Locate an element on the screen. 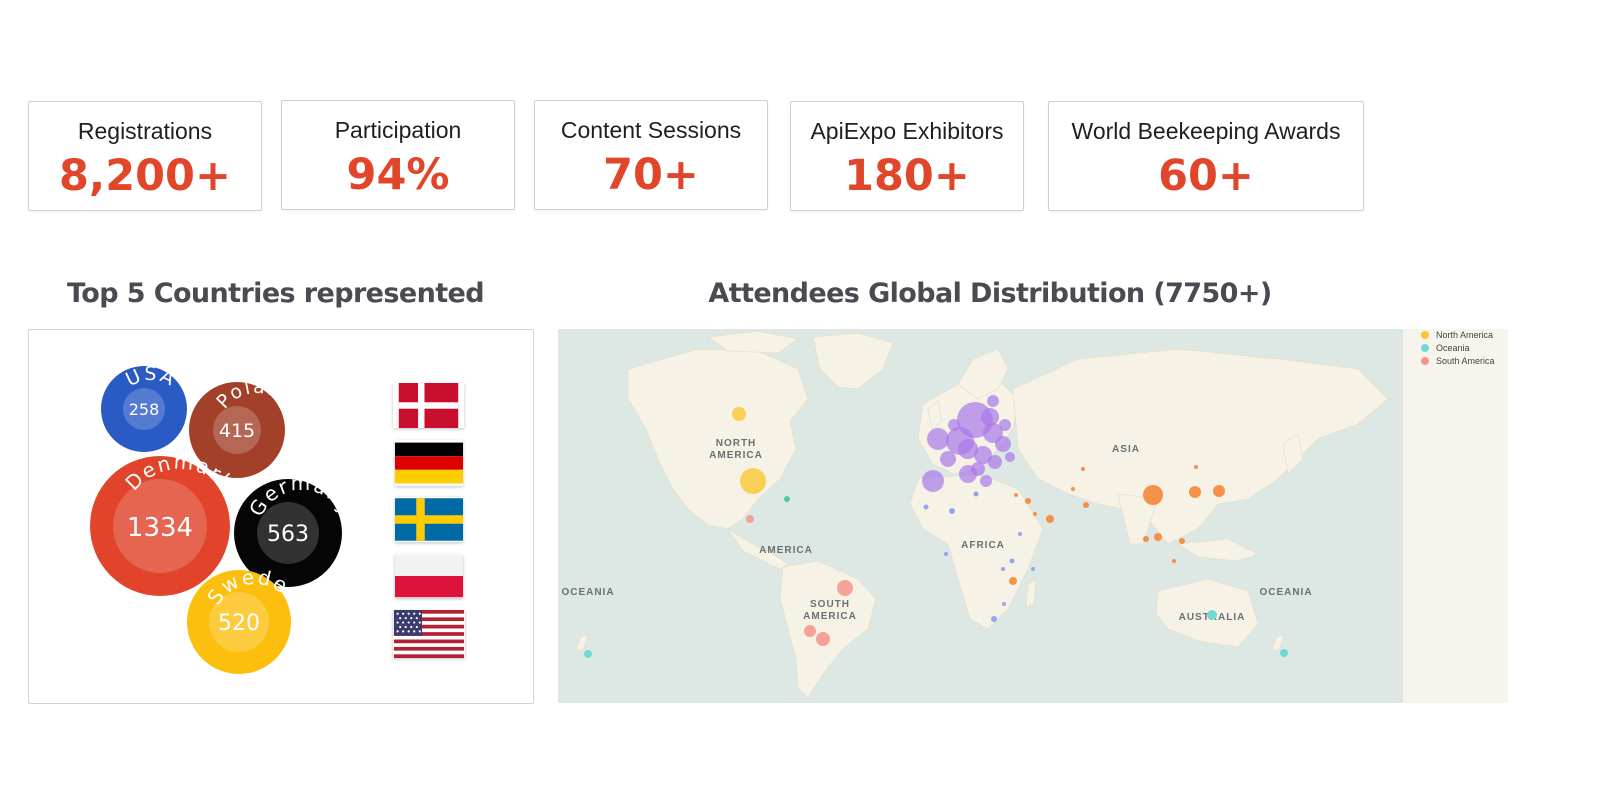  bubble-poland-value: 415 is located at coordinates (237, 431).